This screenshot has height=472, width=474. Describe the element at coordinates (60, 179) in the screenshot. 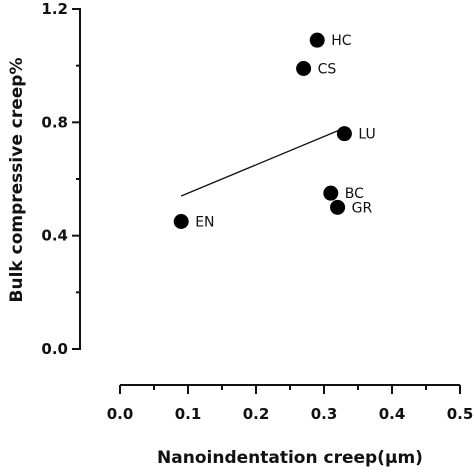

I see `y-axis-ticks: 0.0 0.4 0.8 1.2` at that location.